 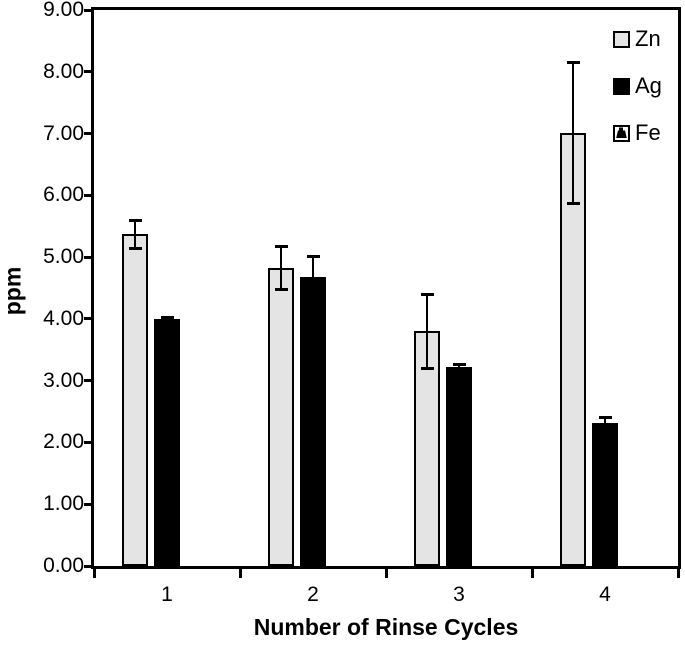 What do you see at coordinates (648, 85) in the screenshot?
I see `legend-label-ag: Ag` at bounding box center [648, 85].